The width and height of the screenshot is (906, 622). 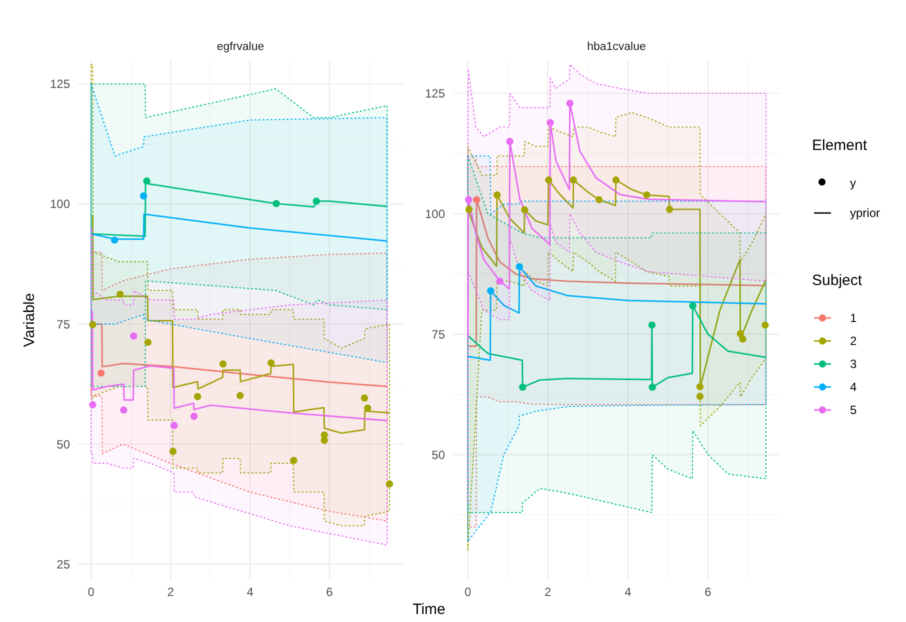 What do you see at coordinates (616, 47) in the screenshot?
I see `chart-title: hba1cvalue` at bounding box center [616, 47].